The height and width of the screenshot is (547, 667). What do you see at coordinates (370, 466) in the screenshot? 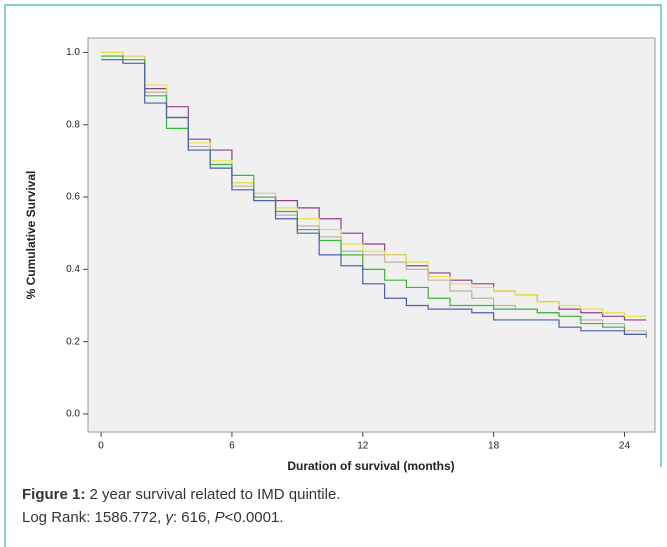
I see `x-axis-label: Duration of survival (months)` at bounding box center [370, 466].